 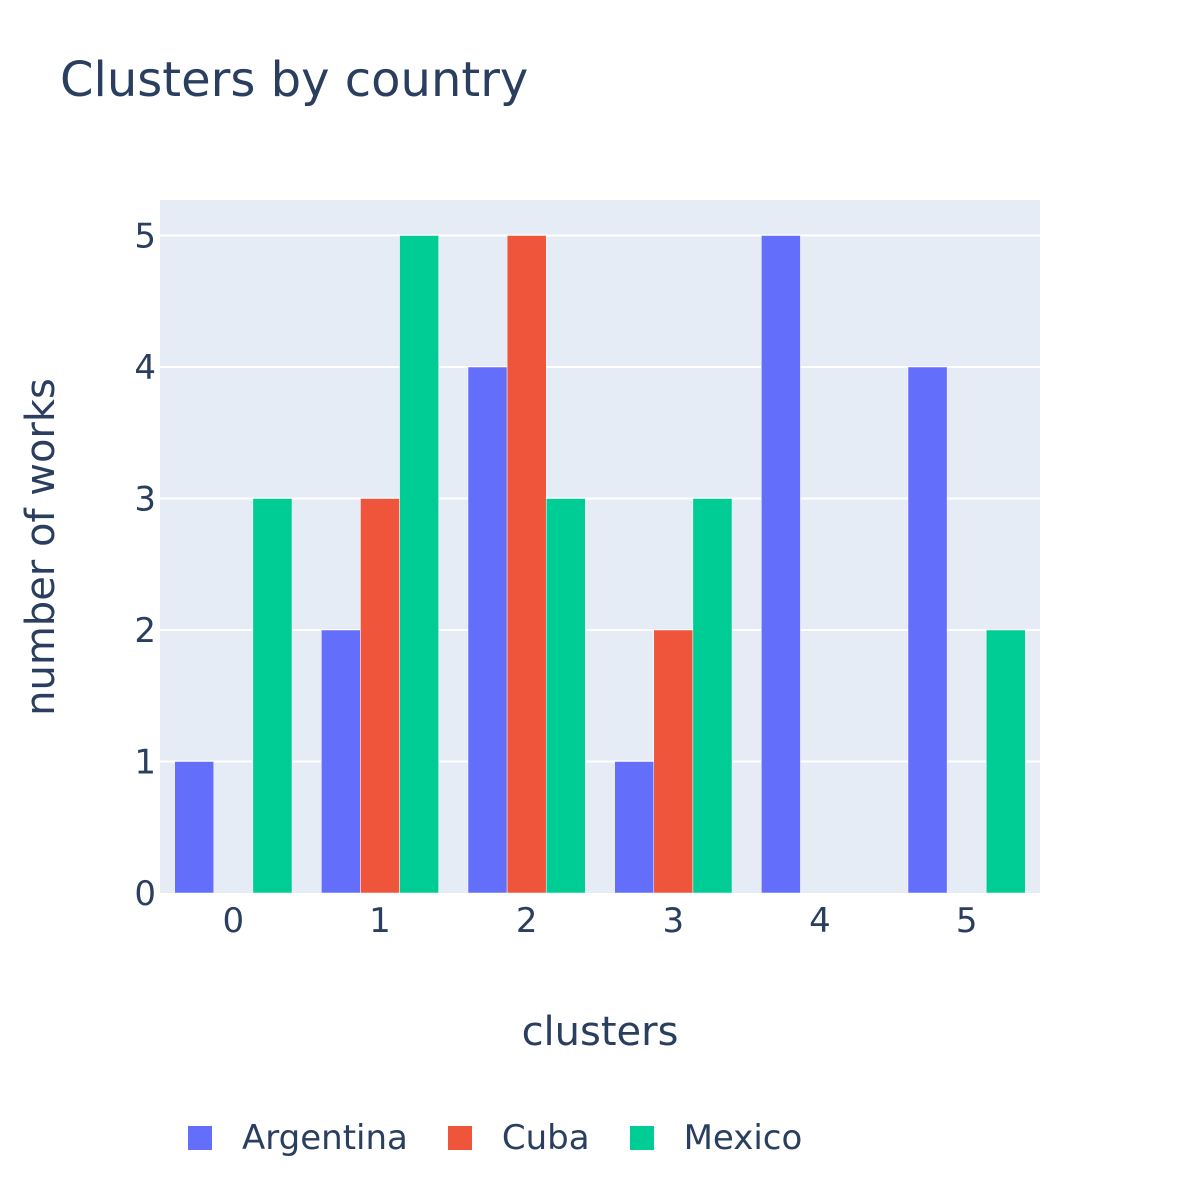 I want to click on x-tick-label: 4, so click(x=820, y=921).